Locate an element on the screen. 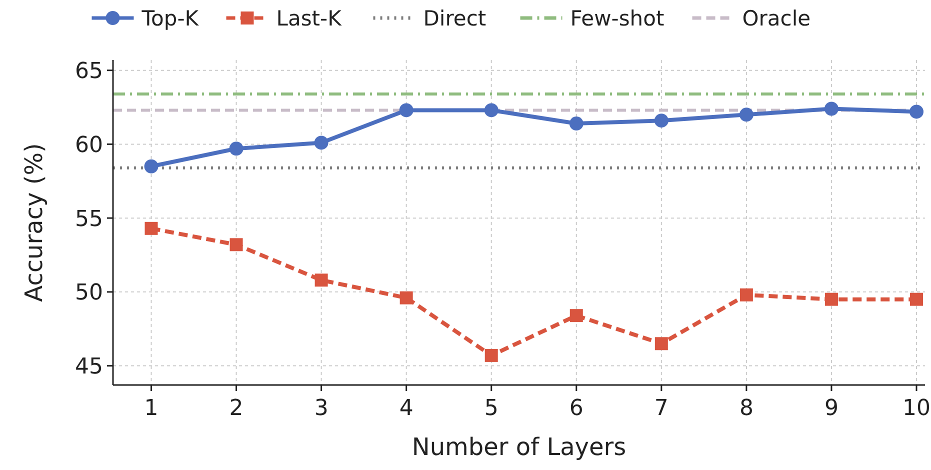 The width and height of the screenshot is (931, 470). x-tick-label: 9 is located at coordinates (831, 408).